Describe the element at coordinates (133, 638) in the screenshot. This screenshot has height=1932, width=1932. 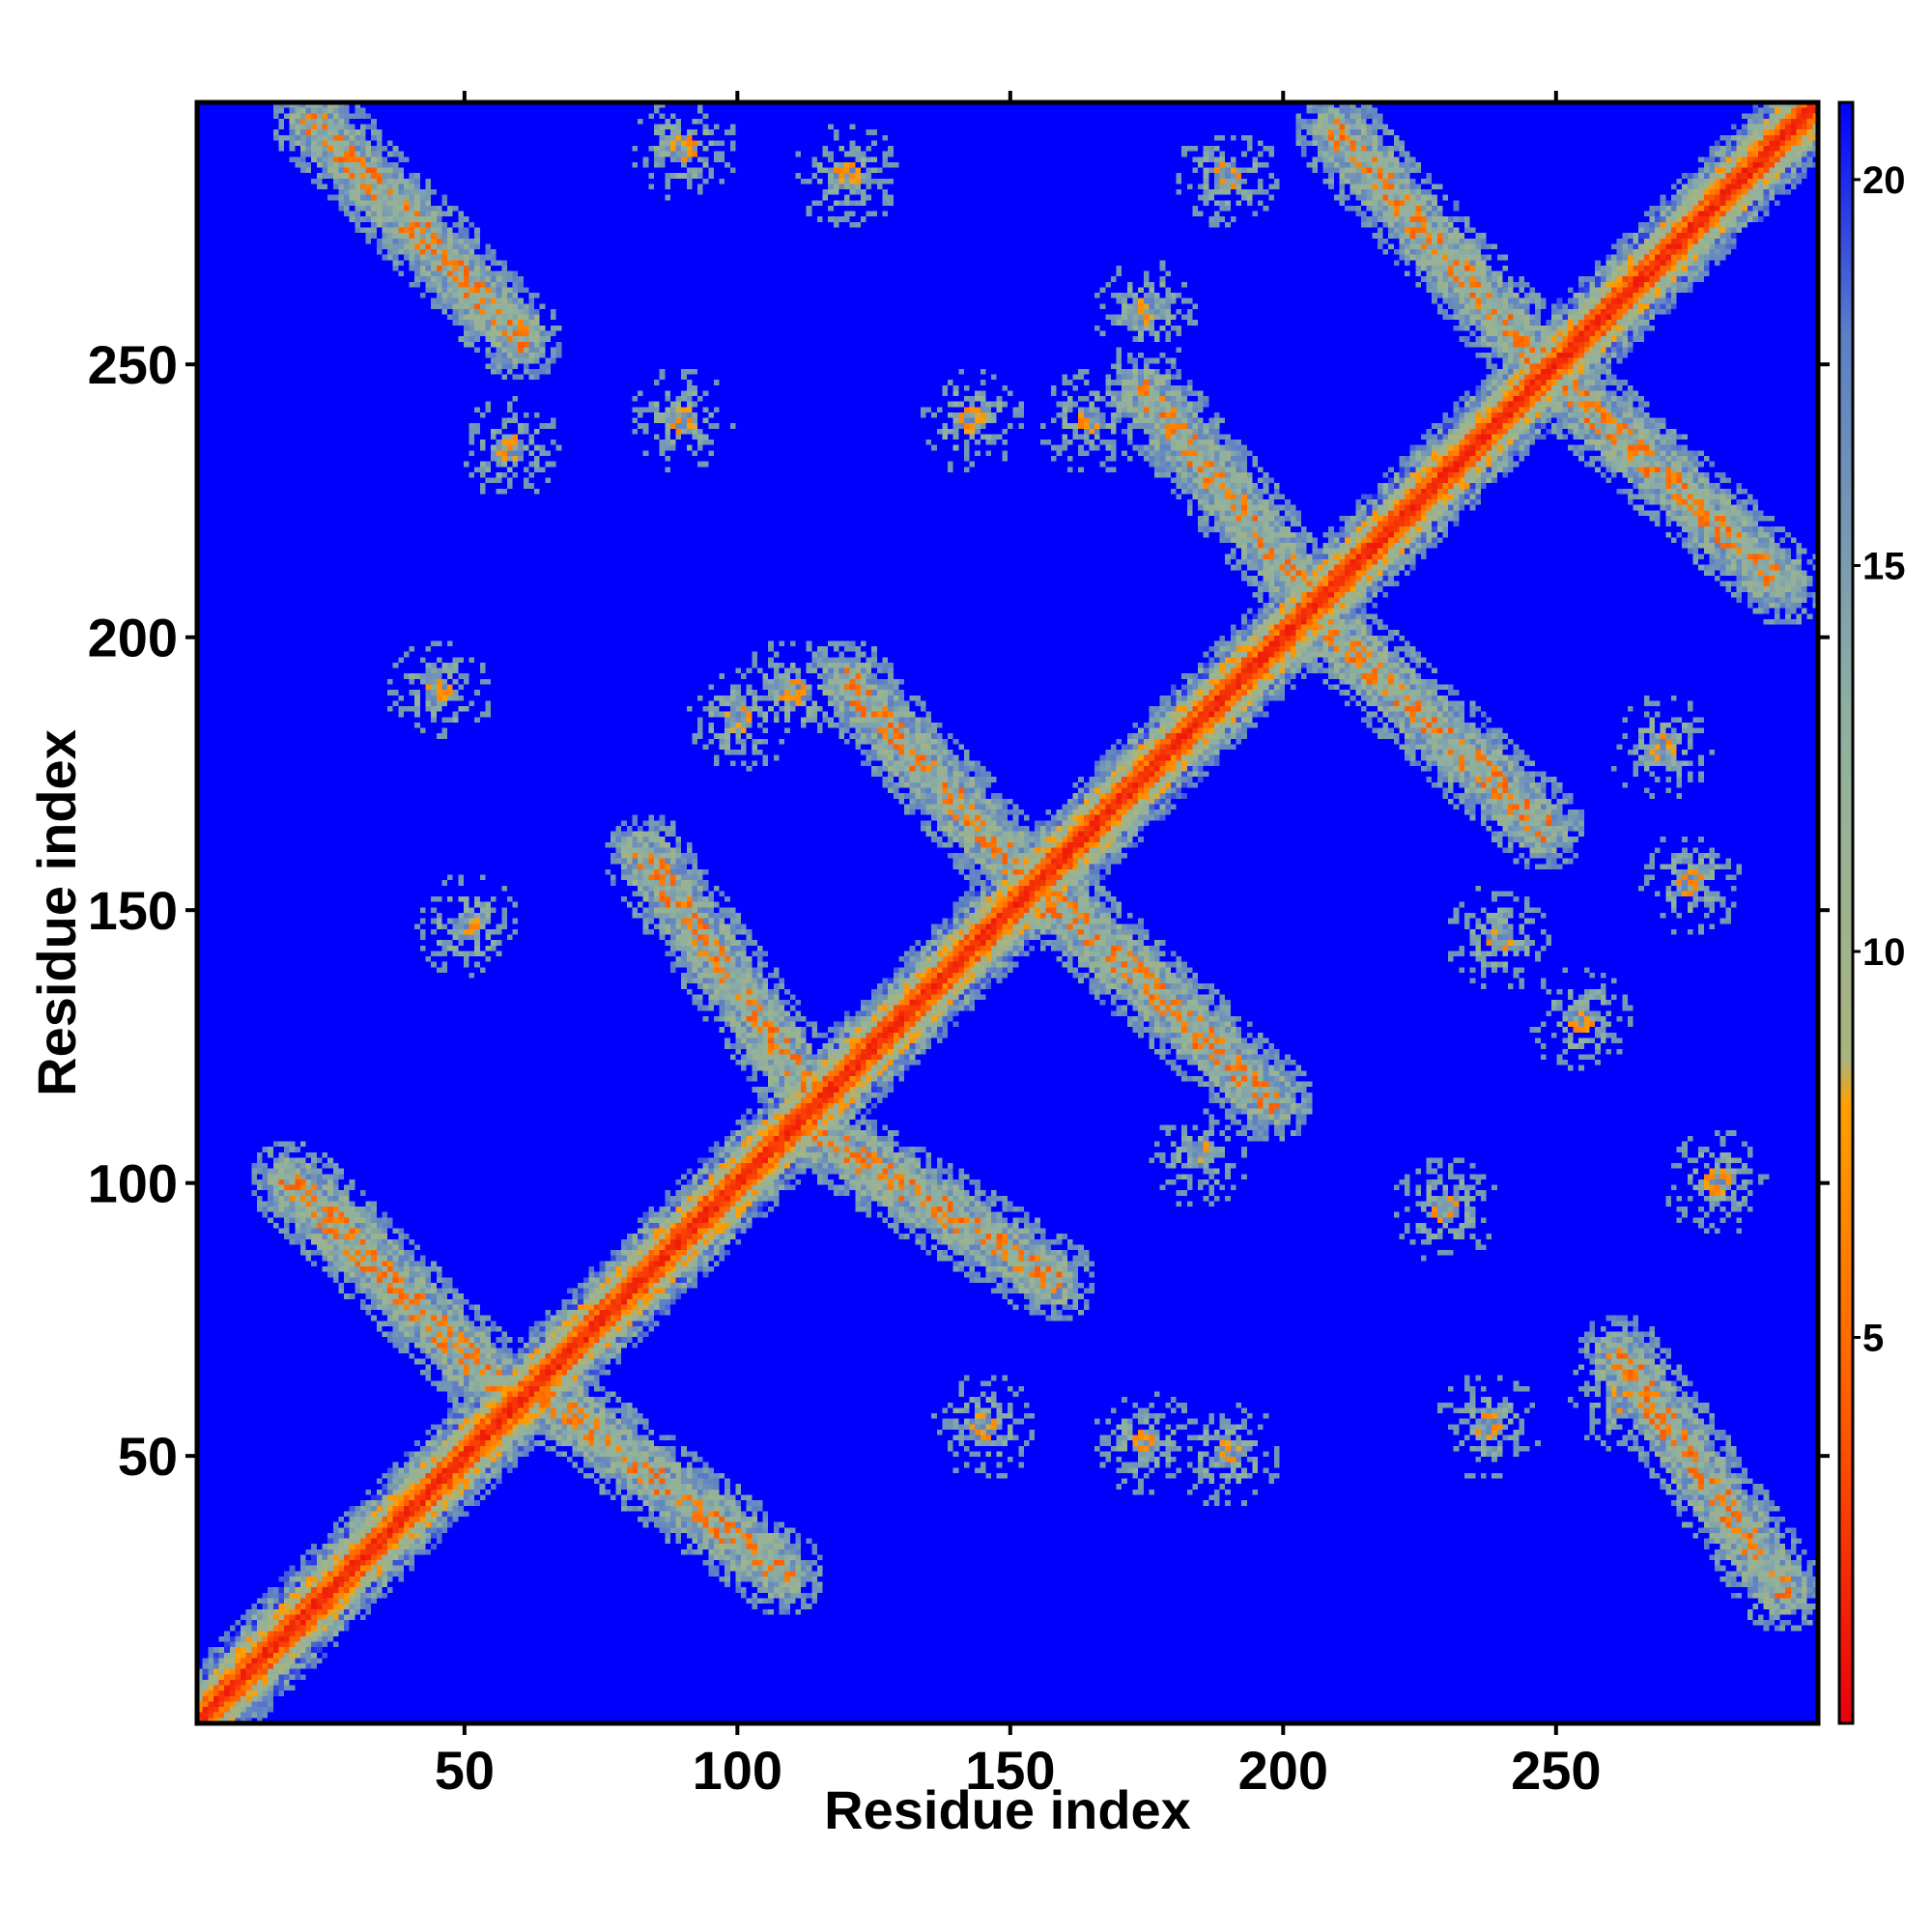
I see `y-tick-label: 200` at that location.